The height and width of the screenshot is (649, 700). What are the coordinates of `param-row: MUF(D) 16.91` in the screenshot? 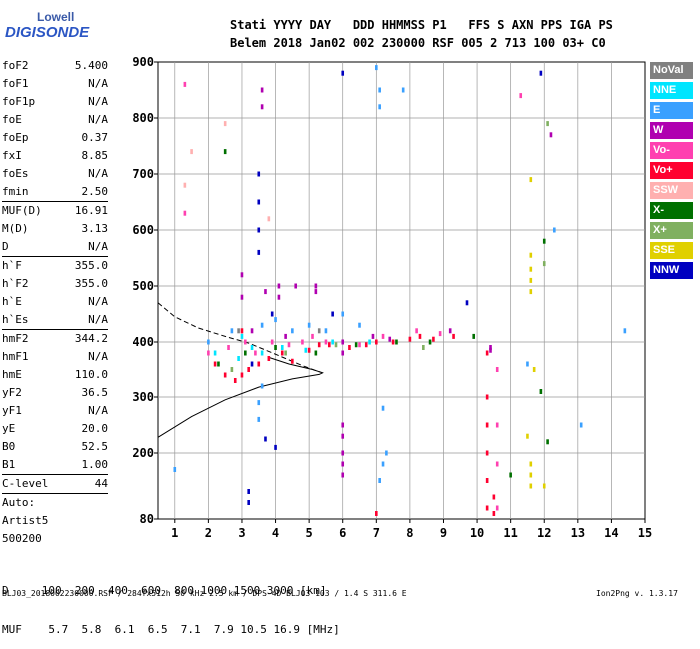 It's located at (55, 211).